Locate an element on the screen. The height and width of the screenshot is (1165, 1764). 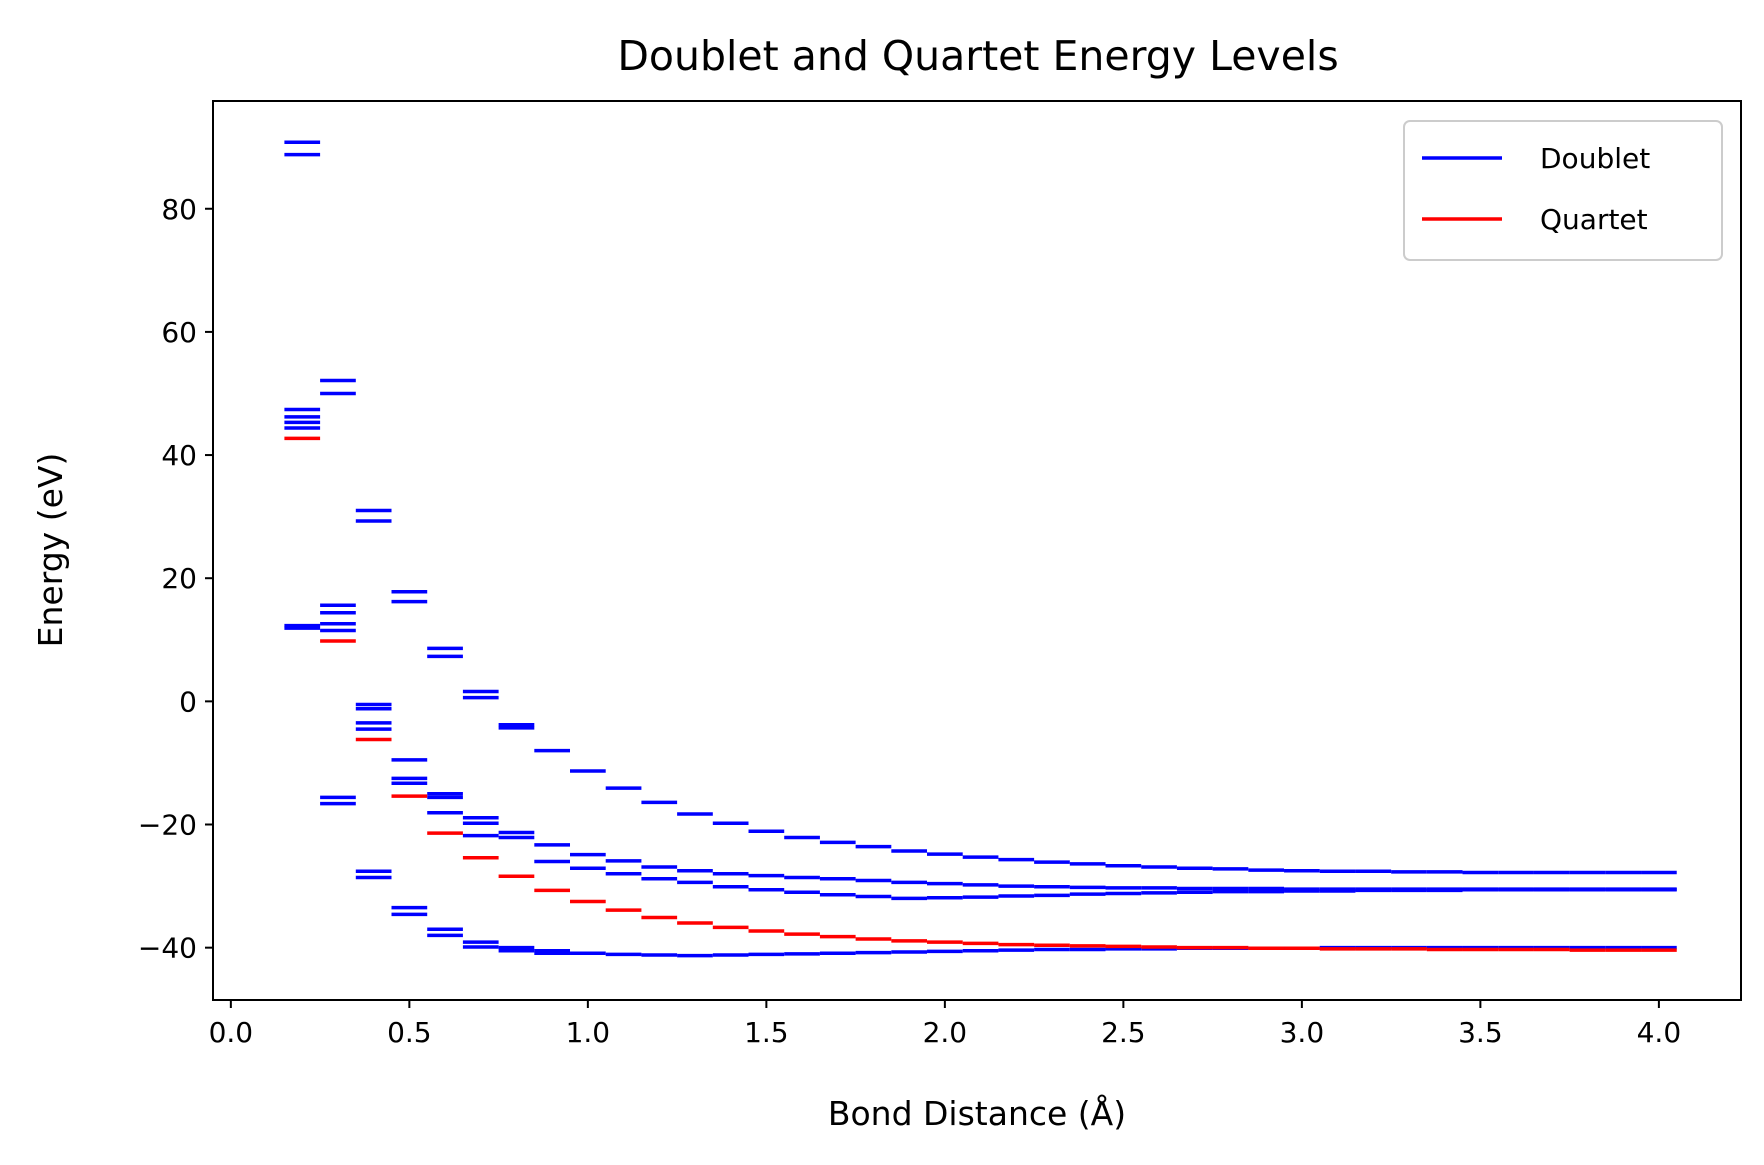
x-axis-ticks: 0.0 0.5 1.0 1.5 2.0 2.5 3.0 3.5 4.0 is located at coordinates (945, 1024).